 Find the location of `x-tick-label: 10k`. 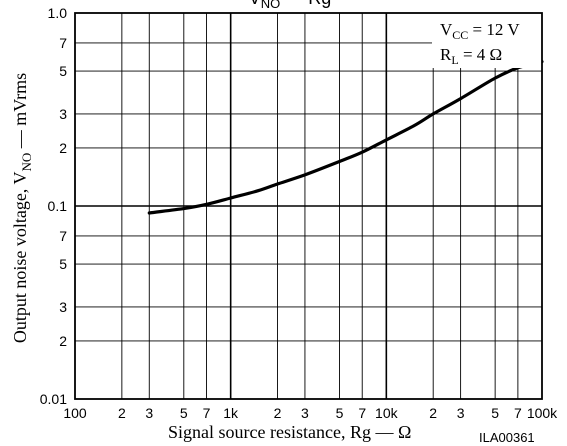

x-tick-label: 10k is located at coordinates (387, 413).